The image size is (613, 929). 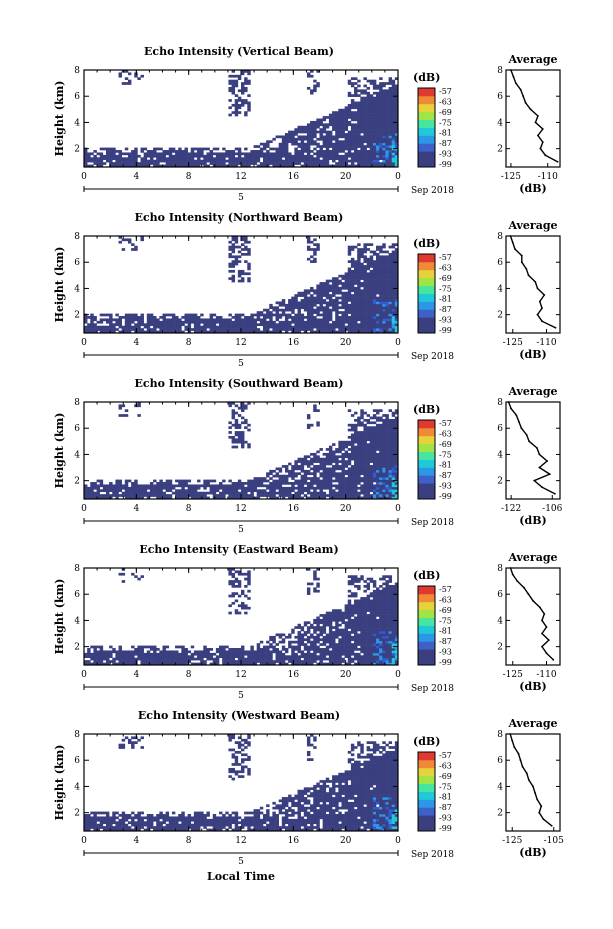 I want to click on x-tick-label: 12, so click(x=240, y=509).